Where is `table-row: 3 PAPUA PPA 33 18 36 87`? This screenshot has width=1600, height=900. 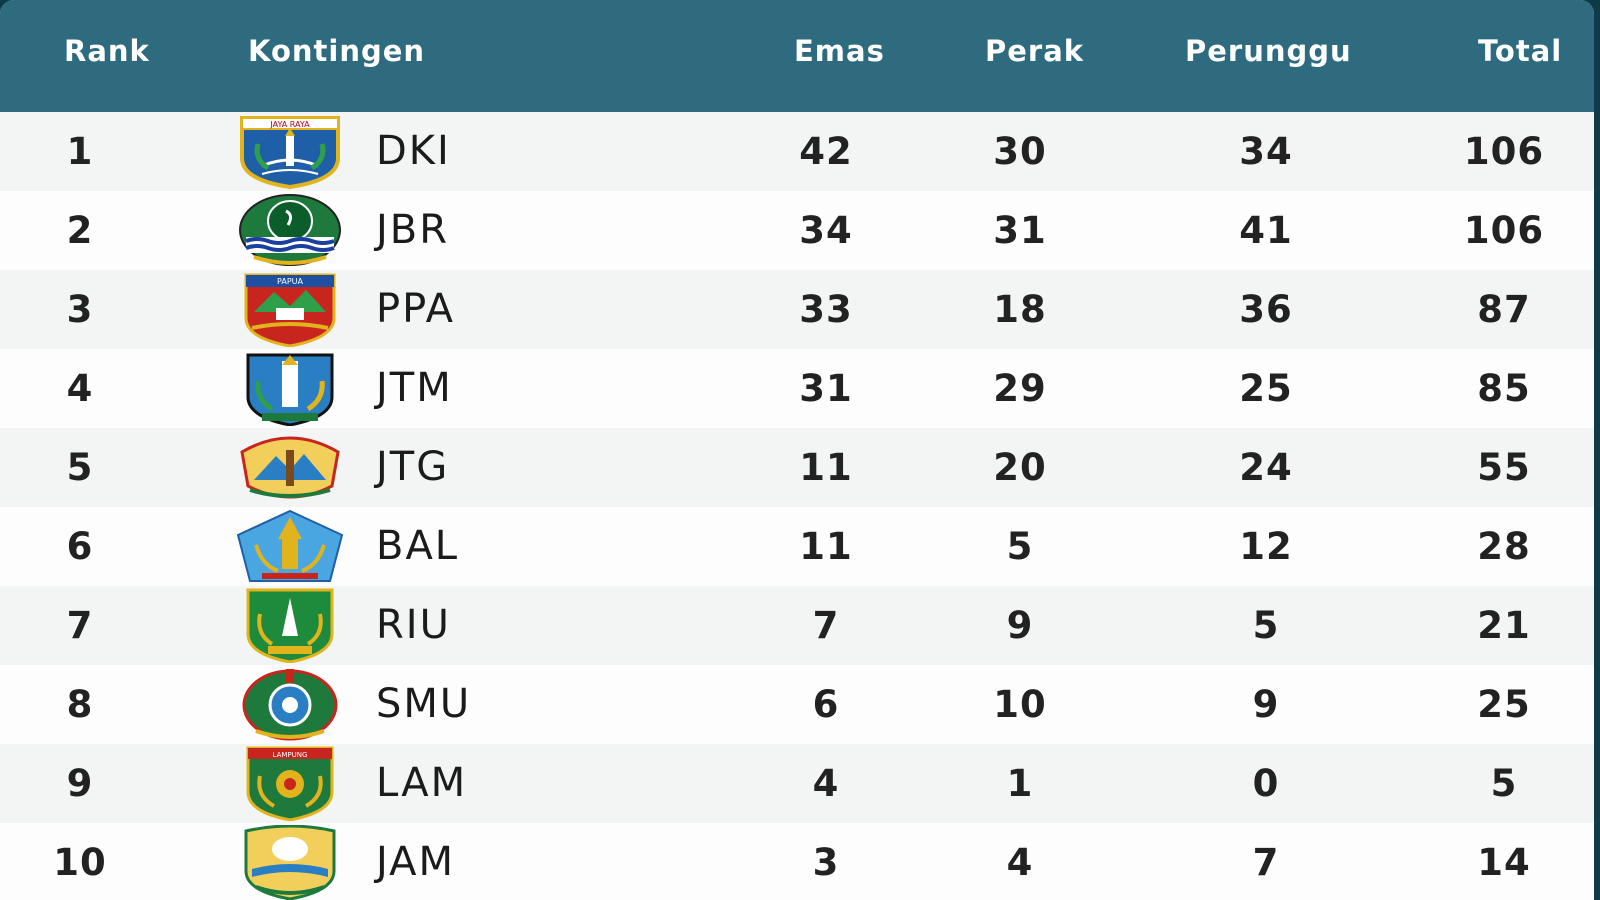 table-row: 3 PAPUA PPA 33 18 36 87 is located at coordinates (797, 310).